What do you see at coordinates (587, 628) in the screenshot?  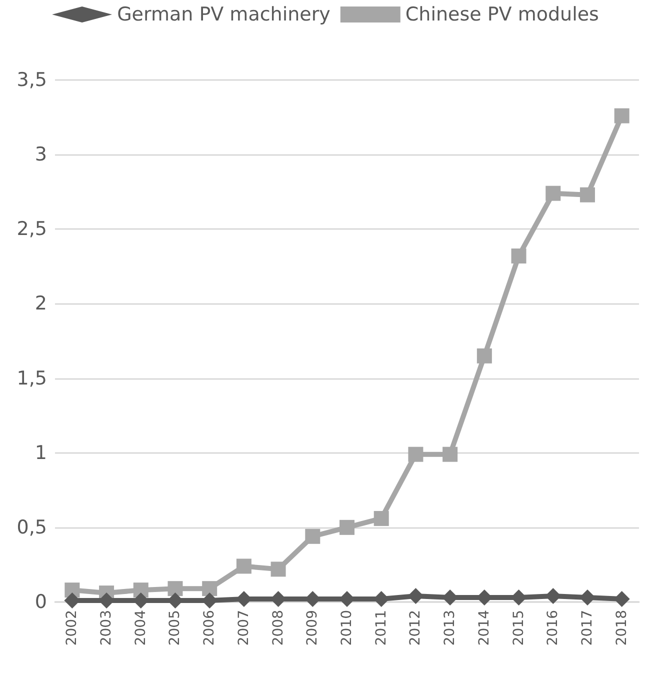 I see `x-tick-label: 2017` at bounding box center [587, 628].